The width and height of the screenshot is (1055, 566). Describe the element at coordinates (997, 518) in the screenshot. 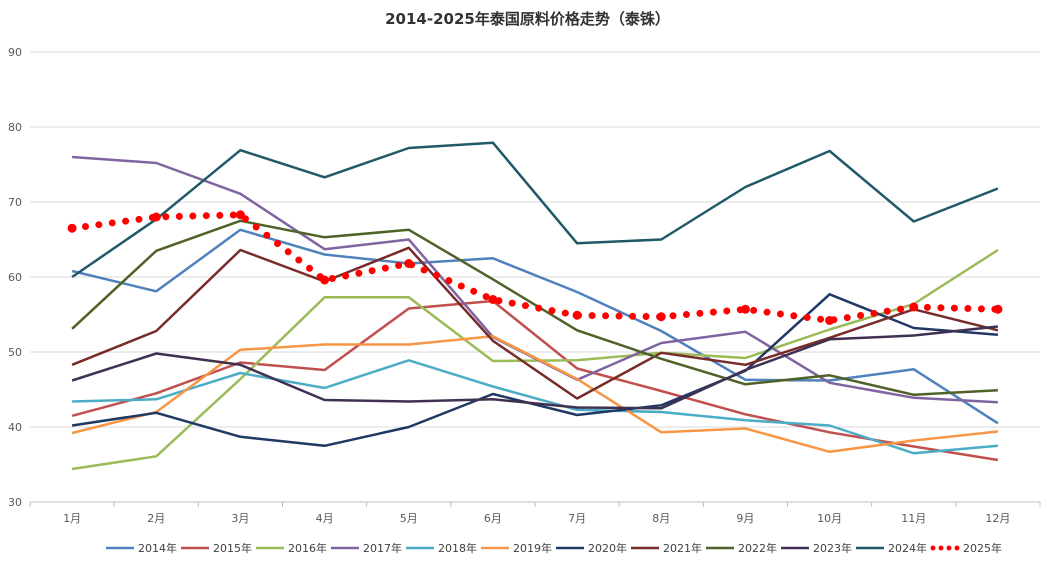

I see `x-tick-label: 12月` at that location.